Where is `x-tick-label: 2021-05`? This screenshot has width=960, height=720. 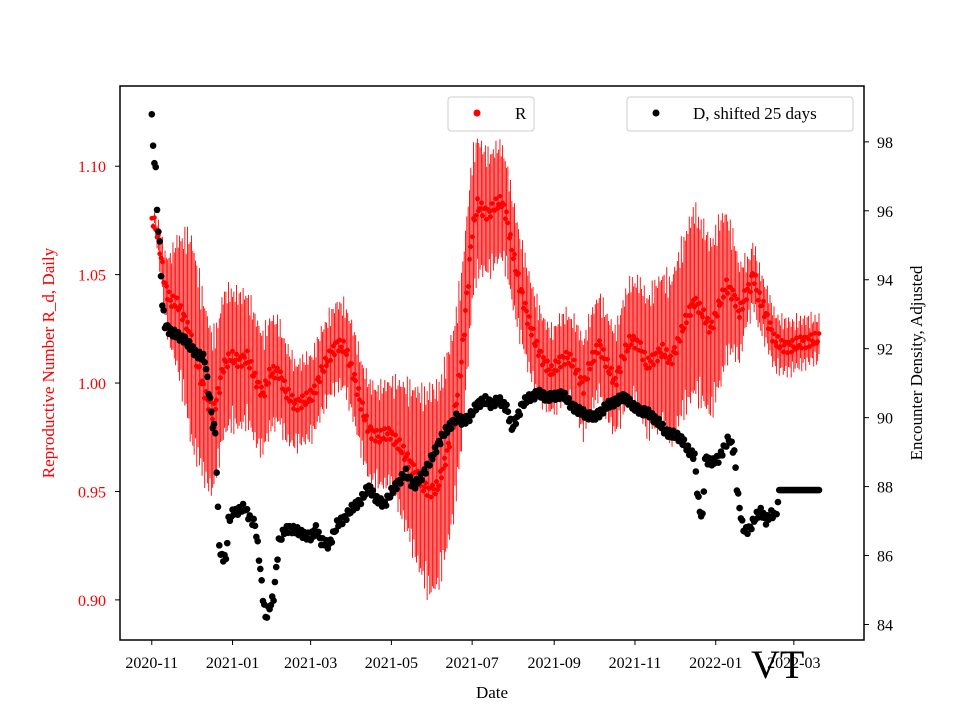 x-tick-label: 2021-05 is located at coordinates (391, 663).